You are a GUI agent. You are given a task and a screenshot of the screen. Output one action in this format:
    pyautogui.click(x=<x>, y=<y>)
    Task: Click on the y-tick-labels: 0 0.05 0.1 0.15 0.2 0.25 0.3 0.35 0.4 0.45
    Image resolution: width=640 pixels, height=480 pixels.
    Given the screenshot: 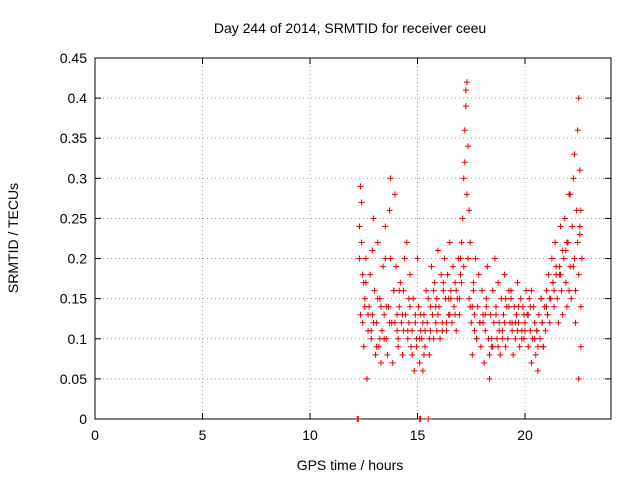 What is the action you would take?
    pyautogui.click(x=73, y=238)
    